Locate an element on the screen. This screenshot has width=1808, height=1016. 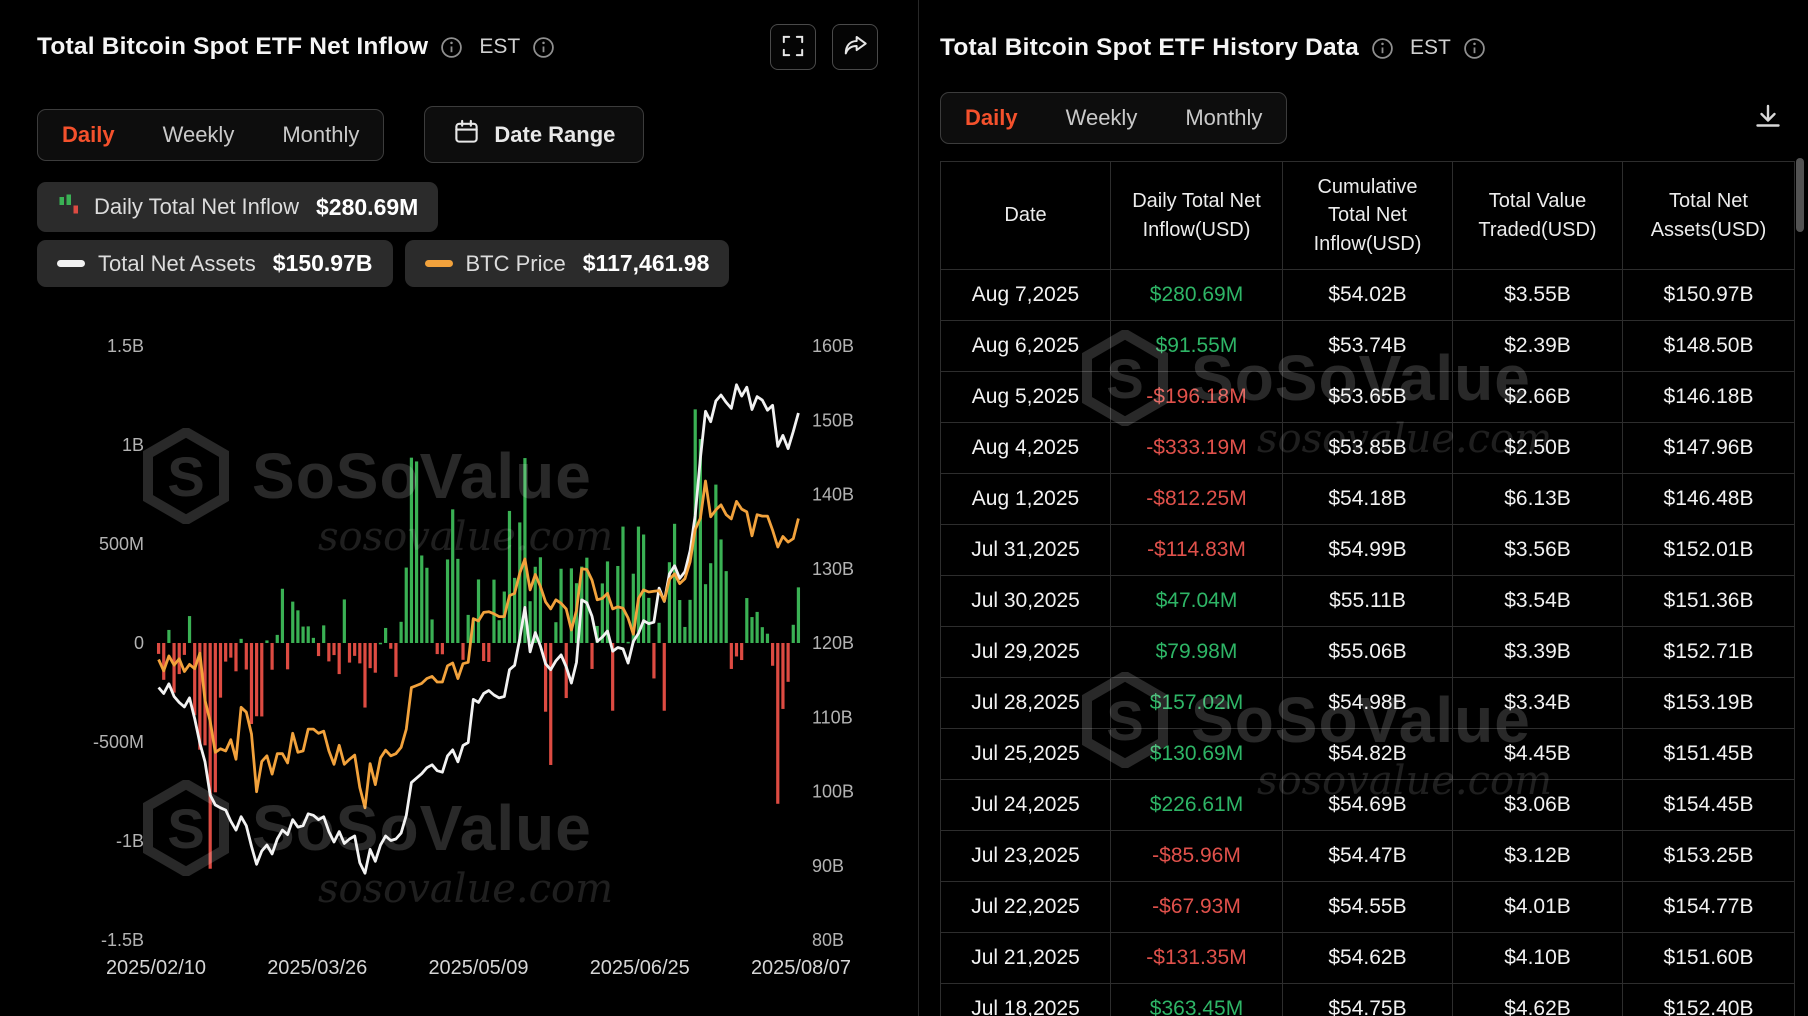
table-row: Jul 22,2025 -$67.93M $54.55B $4.01B $154.77B is located at coordinates (1367, 907).